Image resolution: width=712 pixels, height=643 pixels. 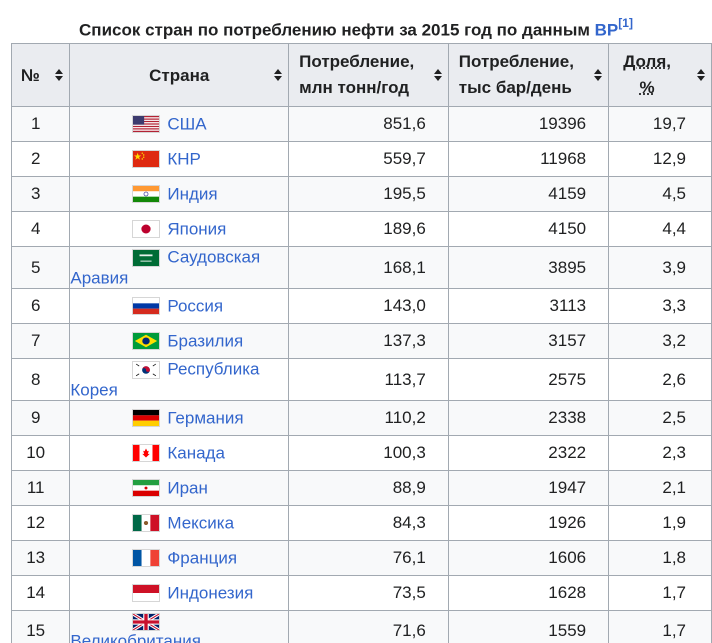 I want to click on country-cell: Великобритания, so click(x=179, y=626).